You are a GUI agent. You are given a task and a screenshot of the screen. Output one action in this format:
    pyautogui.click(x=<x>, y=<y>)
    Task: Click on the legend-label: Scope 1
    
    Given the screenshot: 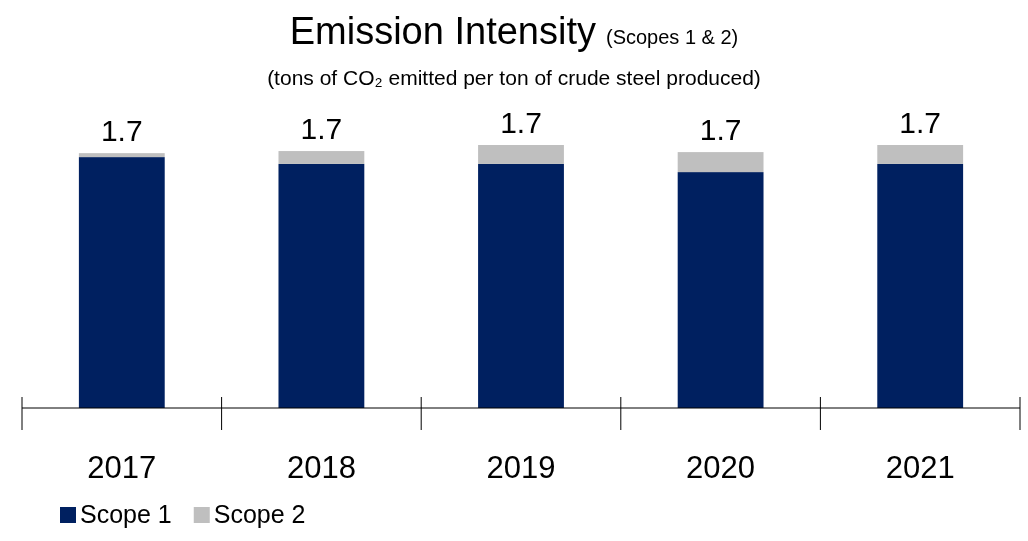 What is the action you would take?
    pyautogui.click(x=126, y=514)
    